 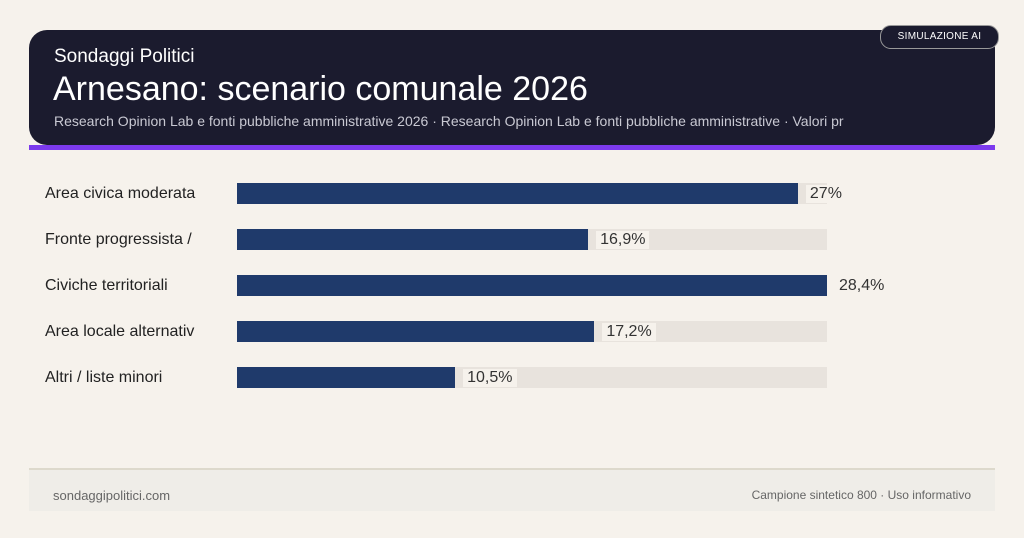 I want to click on data-label: 10,5%, so click(x=490, y=378).